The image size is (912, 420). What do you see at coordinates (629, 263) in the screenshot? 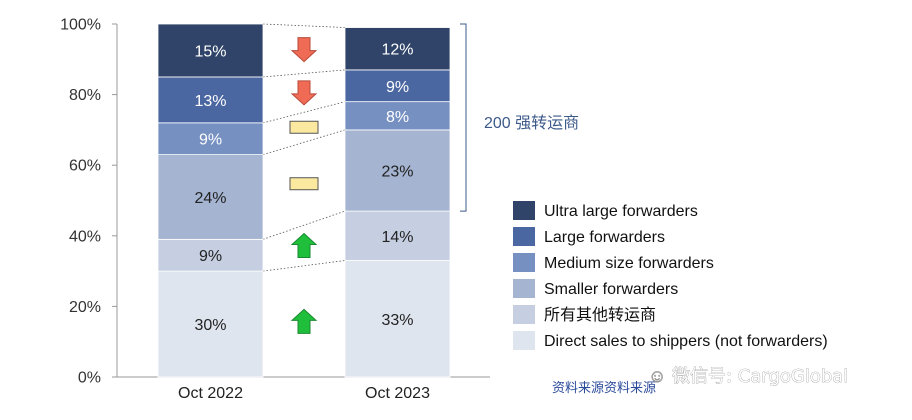
I see `legend-label: Medium size forwarders` at bounding box center [629, 263].